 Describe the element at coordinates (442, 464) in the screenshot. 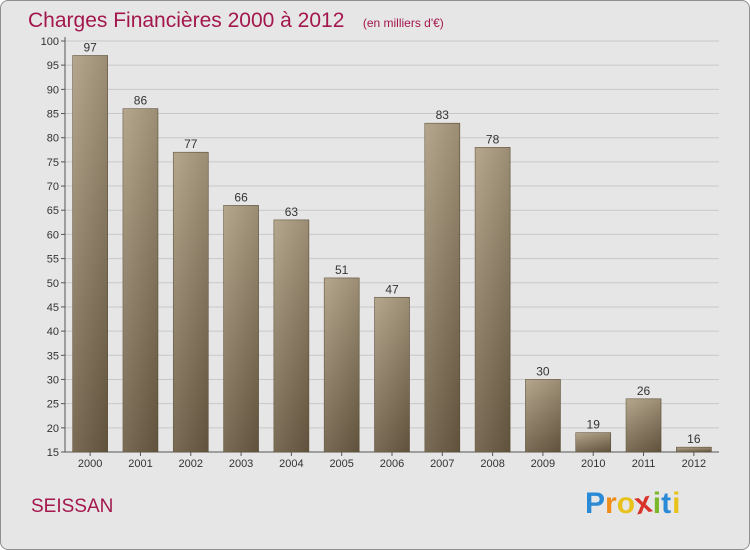

I see `x-tick-label: 2007` at that location.